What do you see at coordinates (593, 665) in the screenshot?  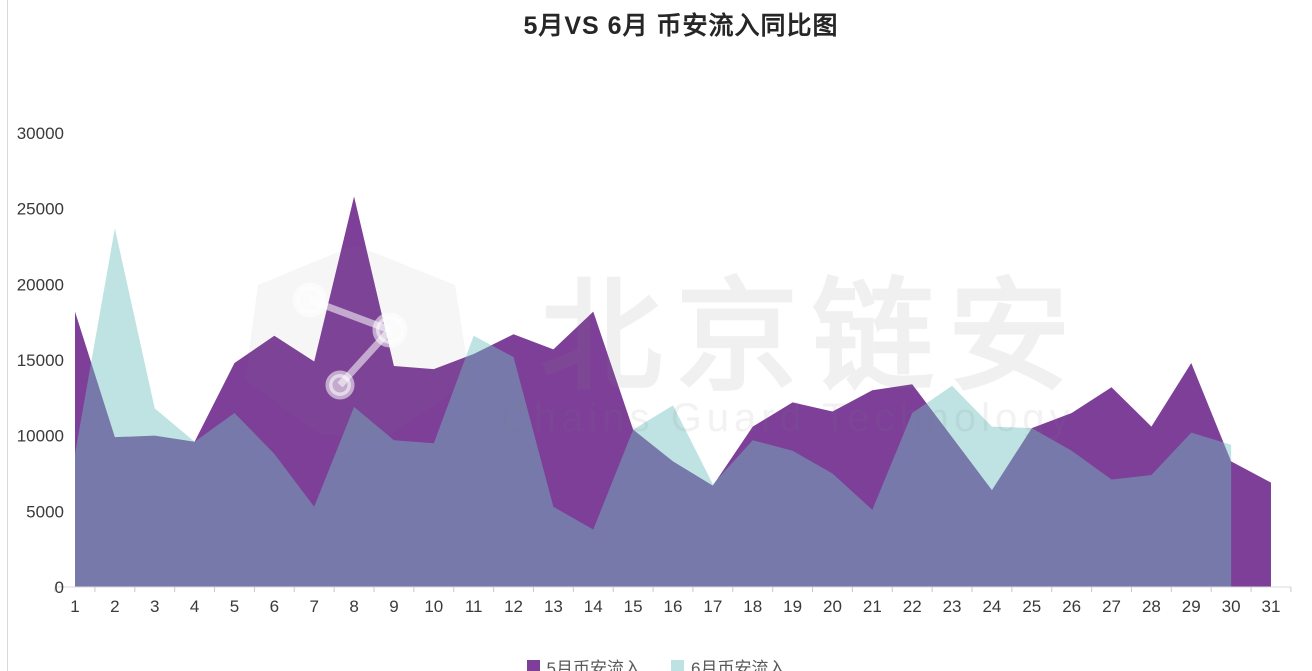 I see `legend-label-may: 5月币安流入` at bounding box center [593, 665].